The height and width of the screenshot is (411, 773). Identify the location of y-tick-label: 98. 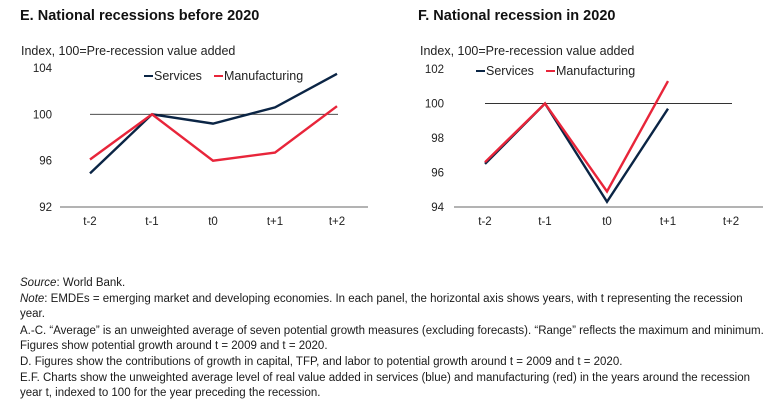
(437, 139).